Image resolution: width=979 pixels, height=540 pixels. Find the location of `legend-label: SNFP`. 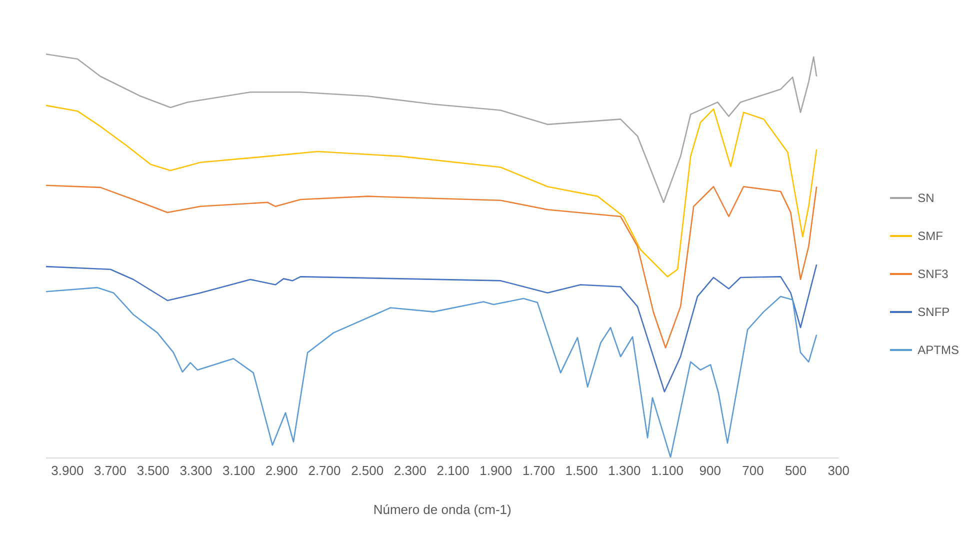

legend-label: SNFP is located at coordinates (934, 312).